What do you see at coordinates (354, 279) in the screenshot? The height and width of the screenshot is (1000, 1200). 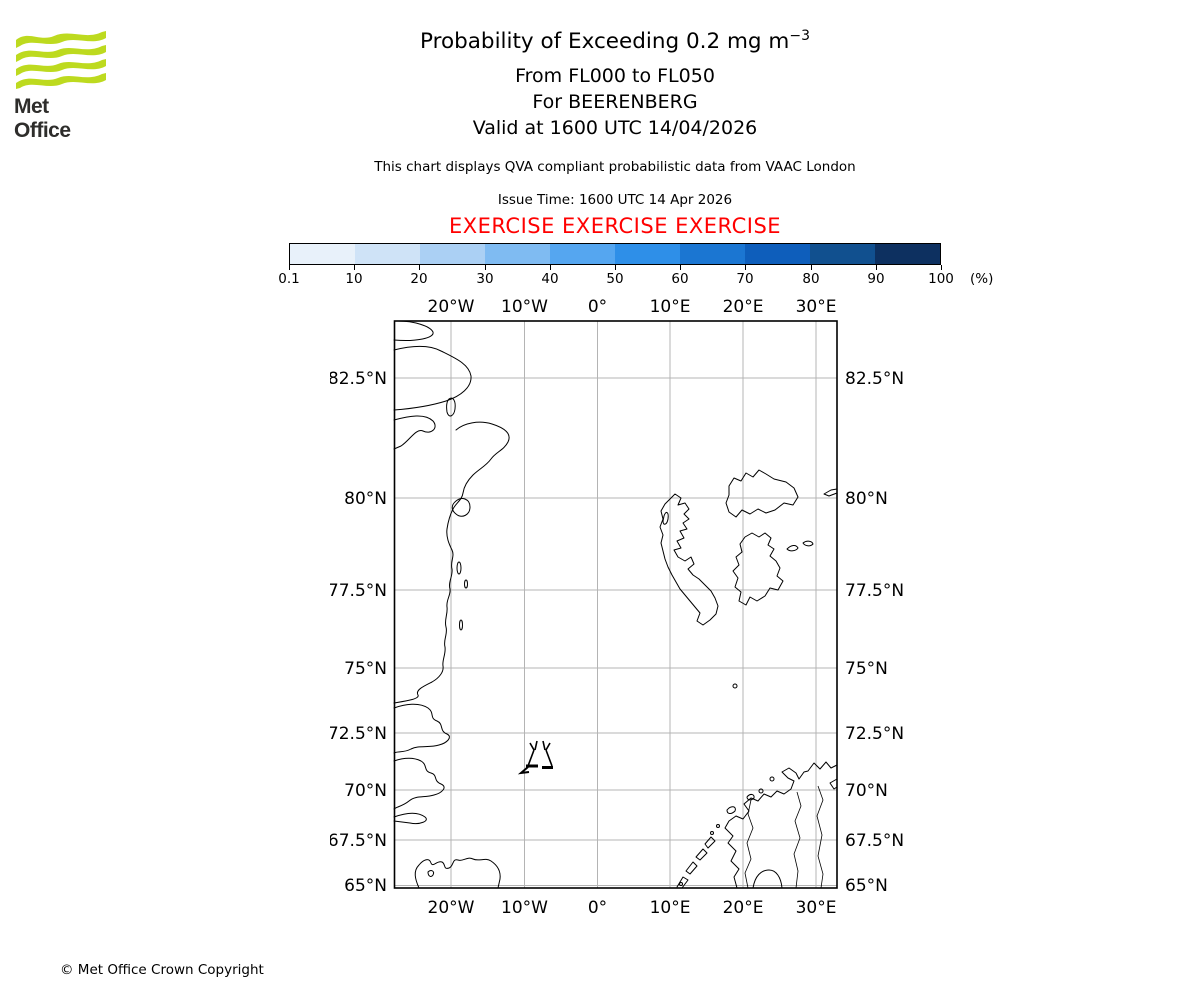 I see `colorbar-tick-label: 10` at bounding box center [354, 279].